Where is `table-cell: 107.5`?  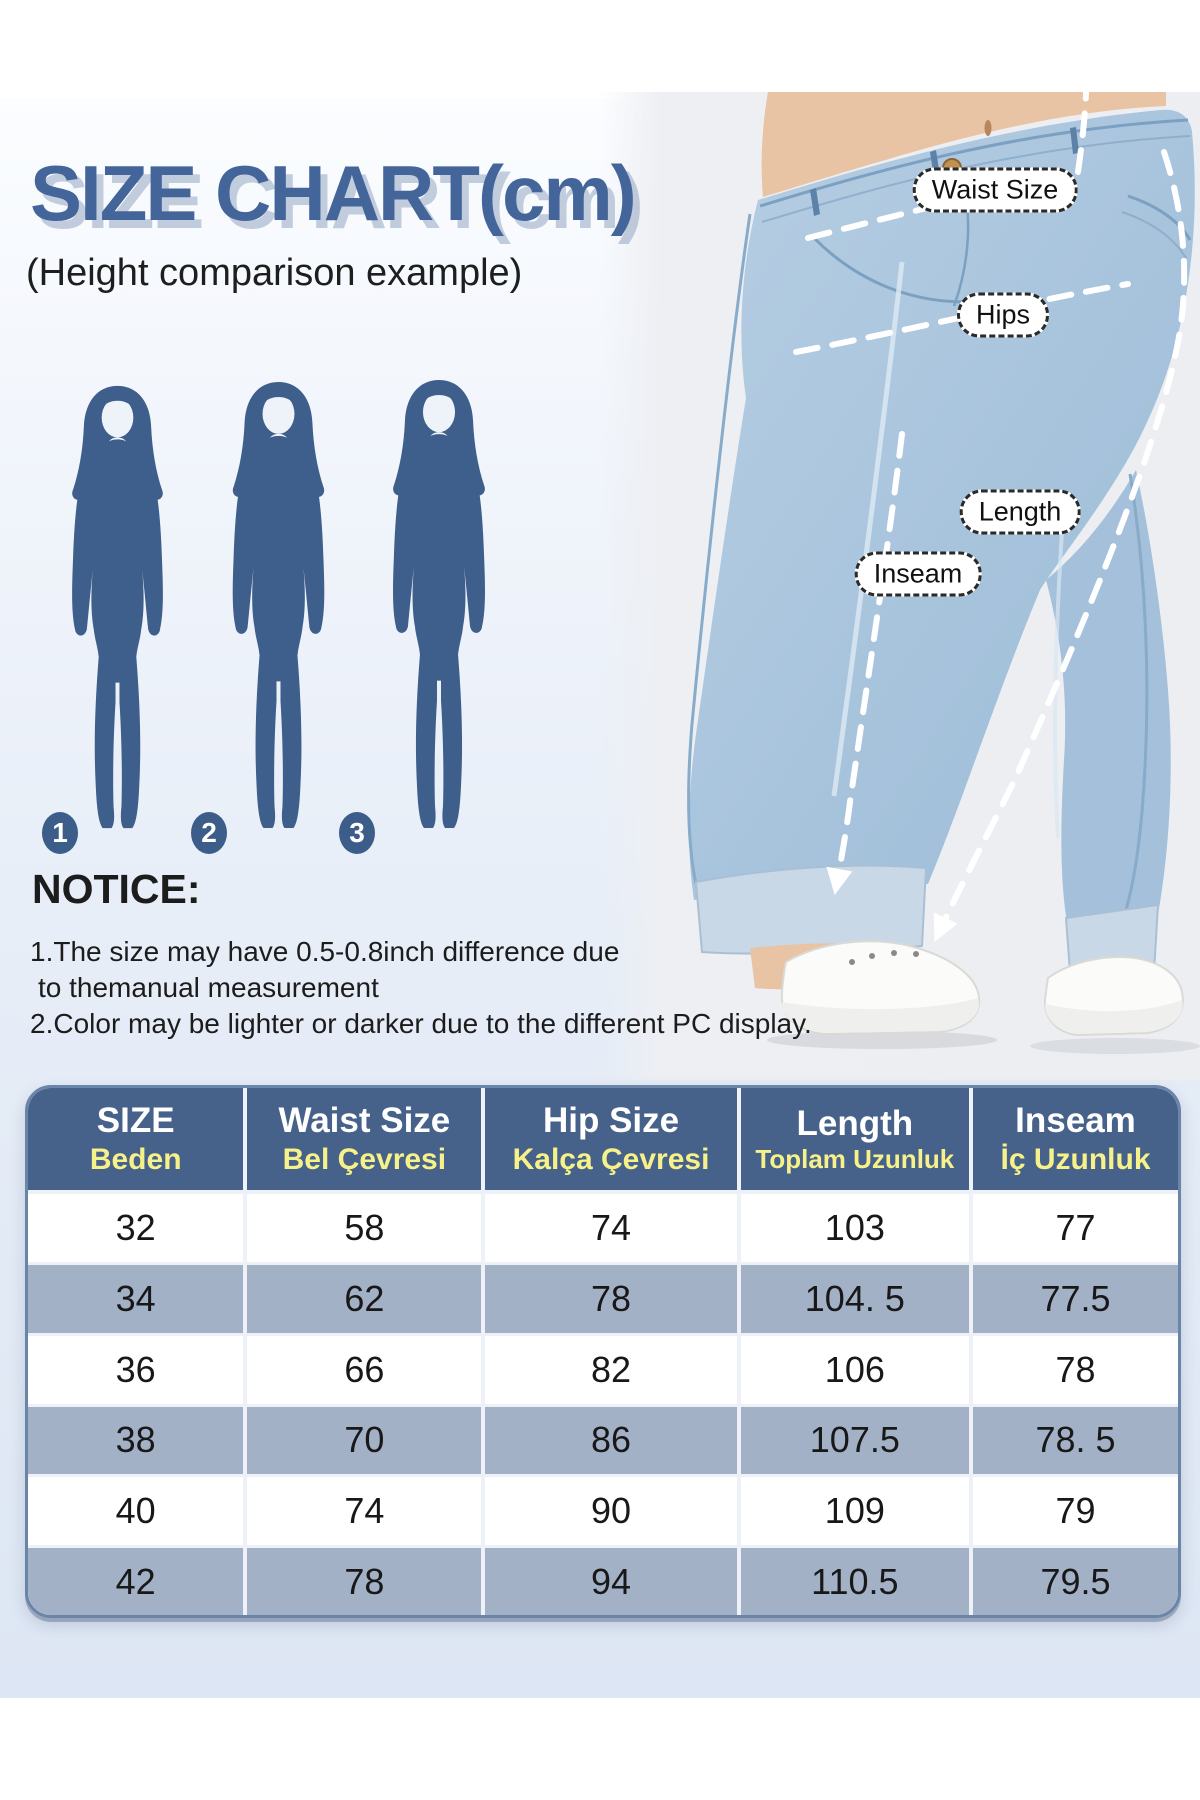
table-cell: 107.5 is located at coordinates (855, 1439).